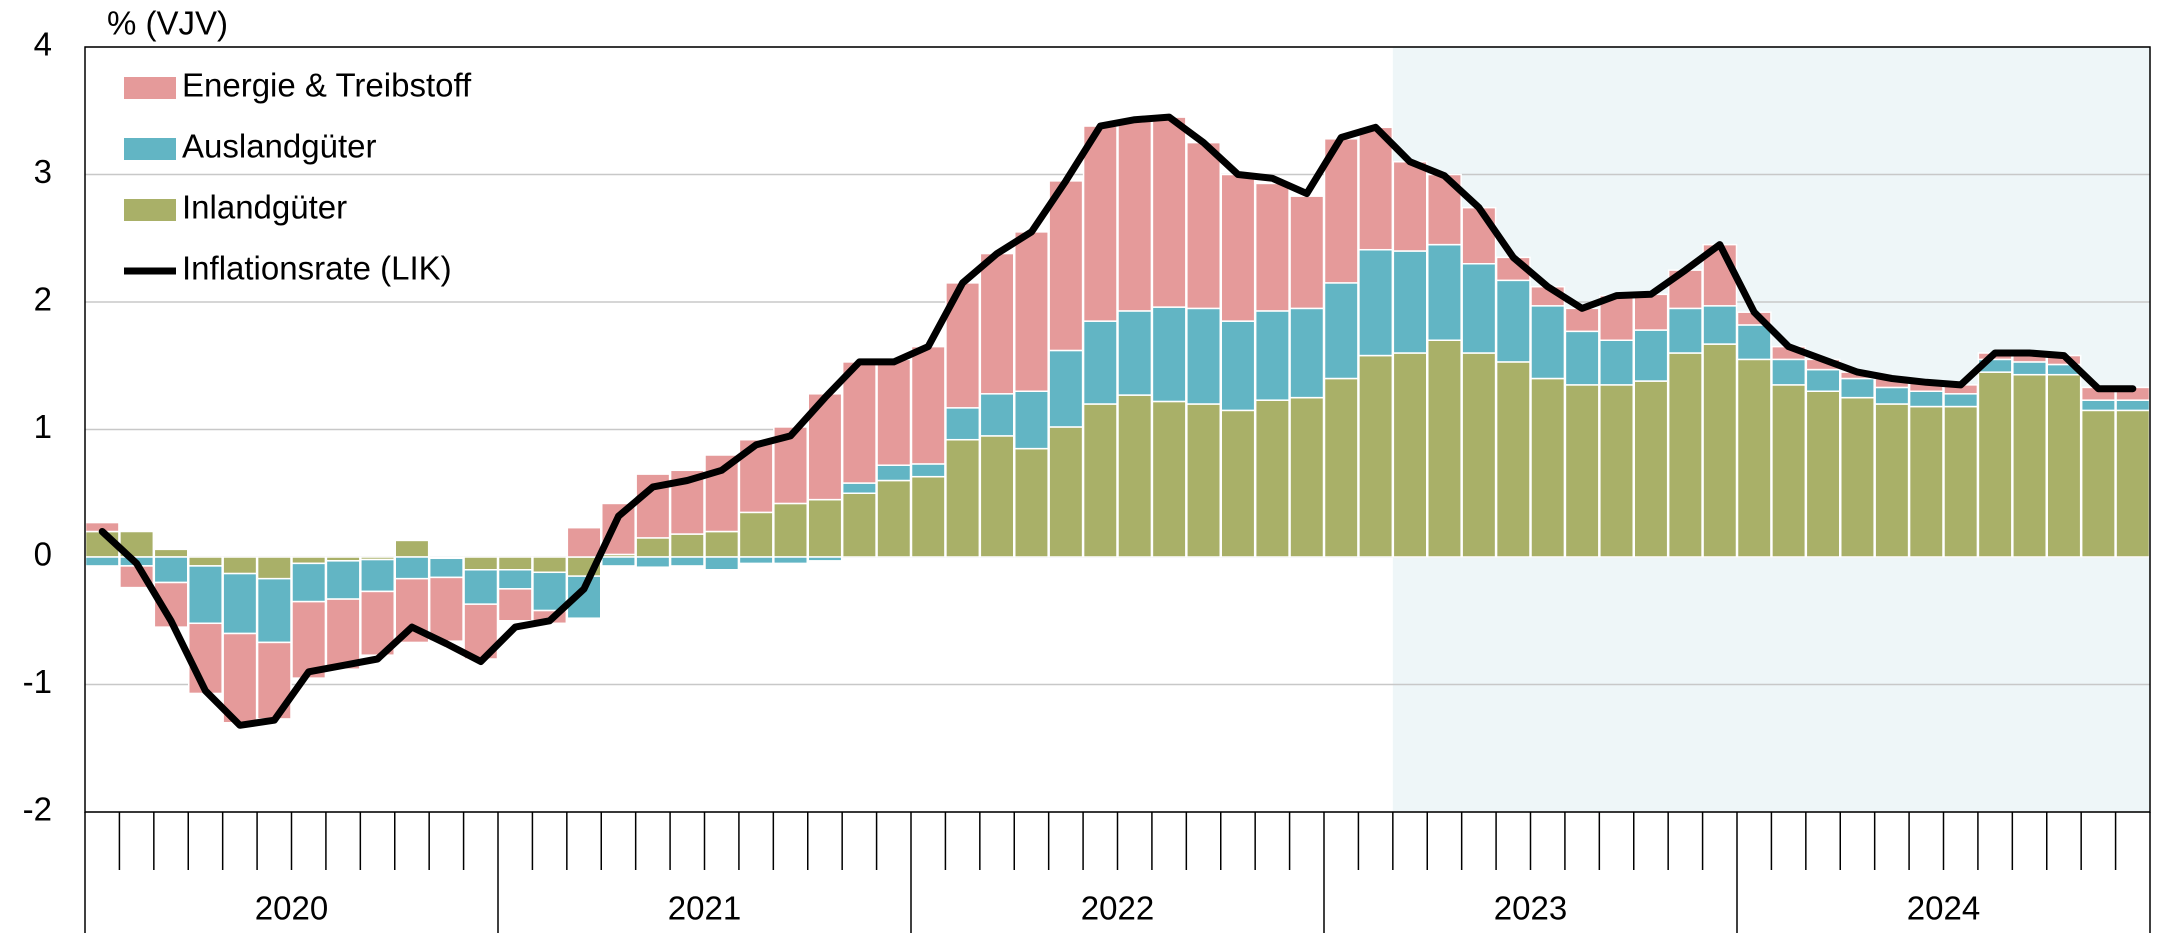 This screenshot has width=2158, height=933. Describe the element at coordinates (1943, 908) in the screenshot. I see `x-group-label: 2024` at that location.